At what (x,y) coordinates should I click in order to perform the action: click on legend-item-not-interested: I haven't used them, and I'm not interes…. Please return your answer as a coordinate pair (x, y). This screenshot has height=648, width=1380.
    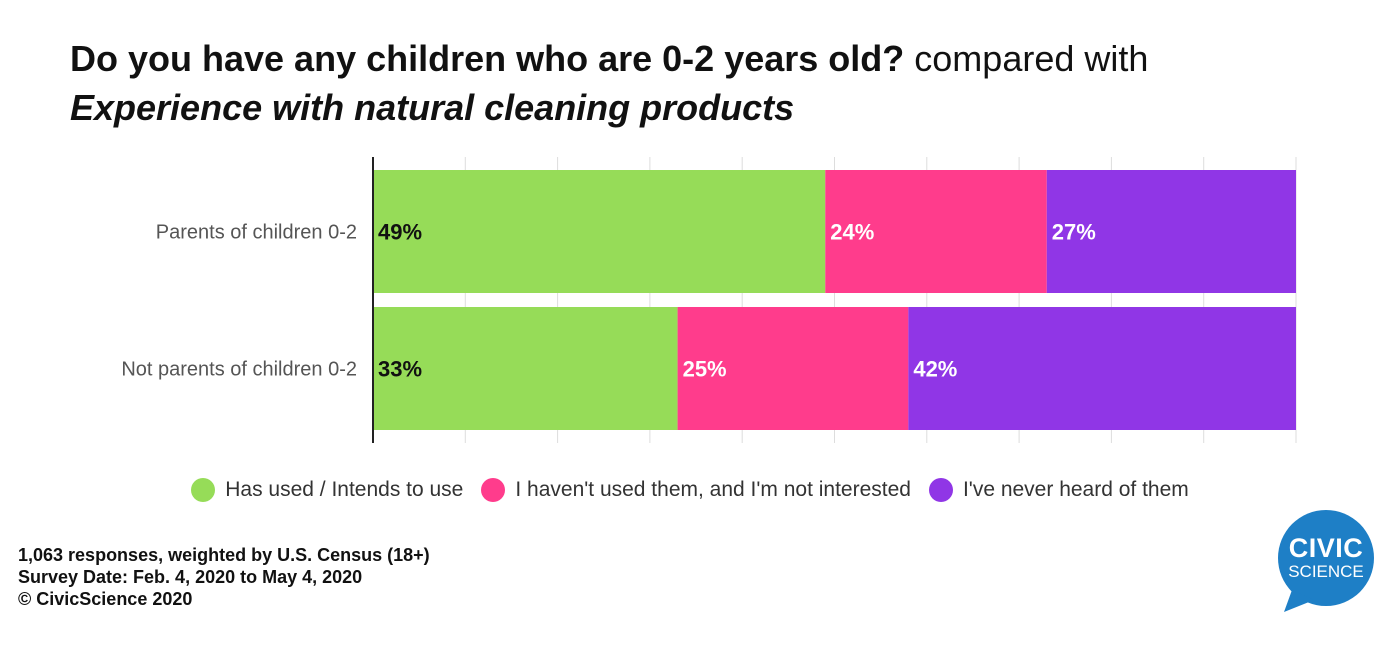
    Looking at the image, I should click on (696, 490).